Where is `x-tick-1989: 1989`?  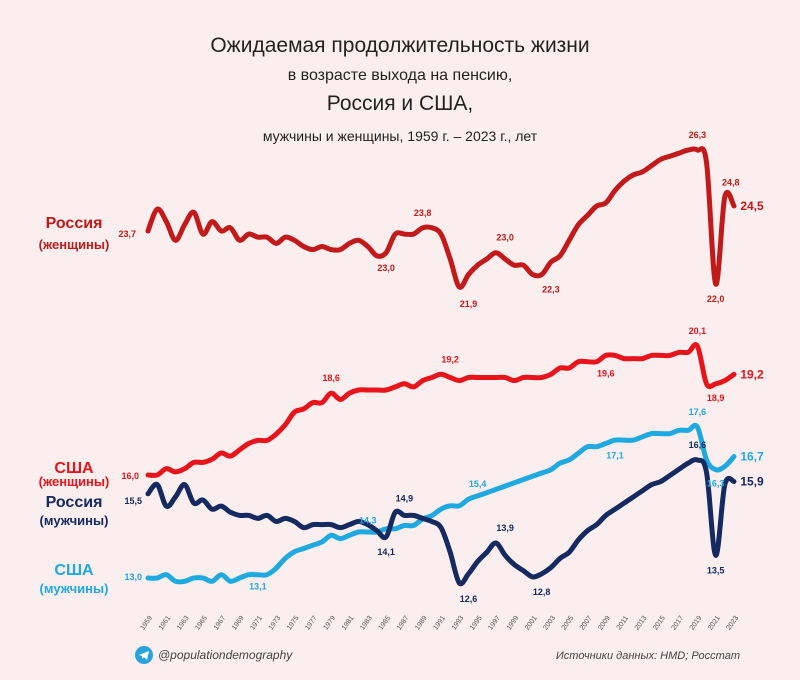 x-tick-1989: 1989 is located at coordinates (421, 623).